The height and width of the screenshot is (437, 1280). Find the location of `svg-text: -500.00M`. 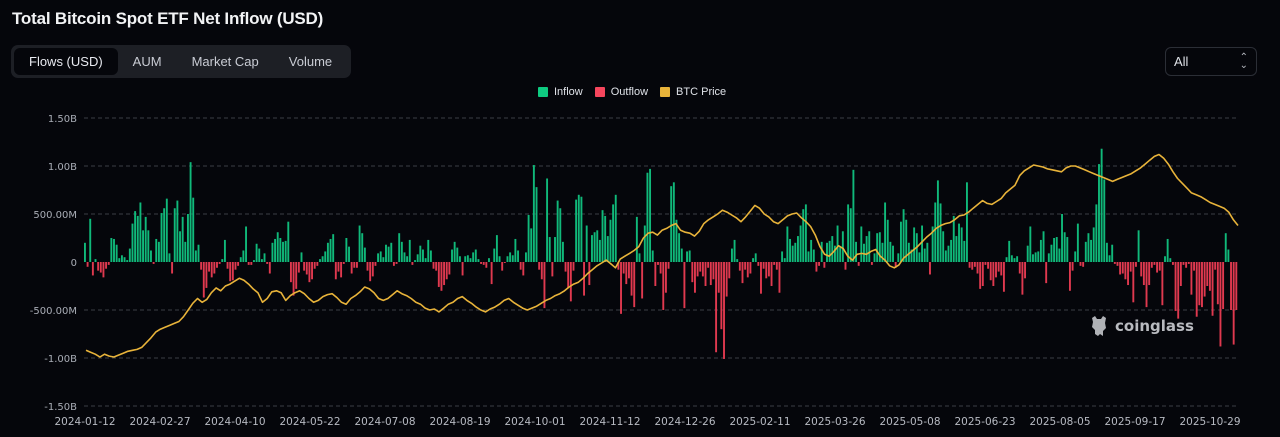

svg-text: -500.00M is located at coordinates (53, 311).